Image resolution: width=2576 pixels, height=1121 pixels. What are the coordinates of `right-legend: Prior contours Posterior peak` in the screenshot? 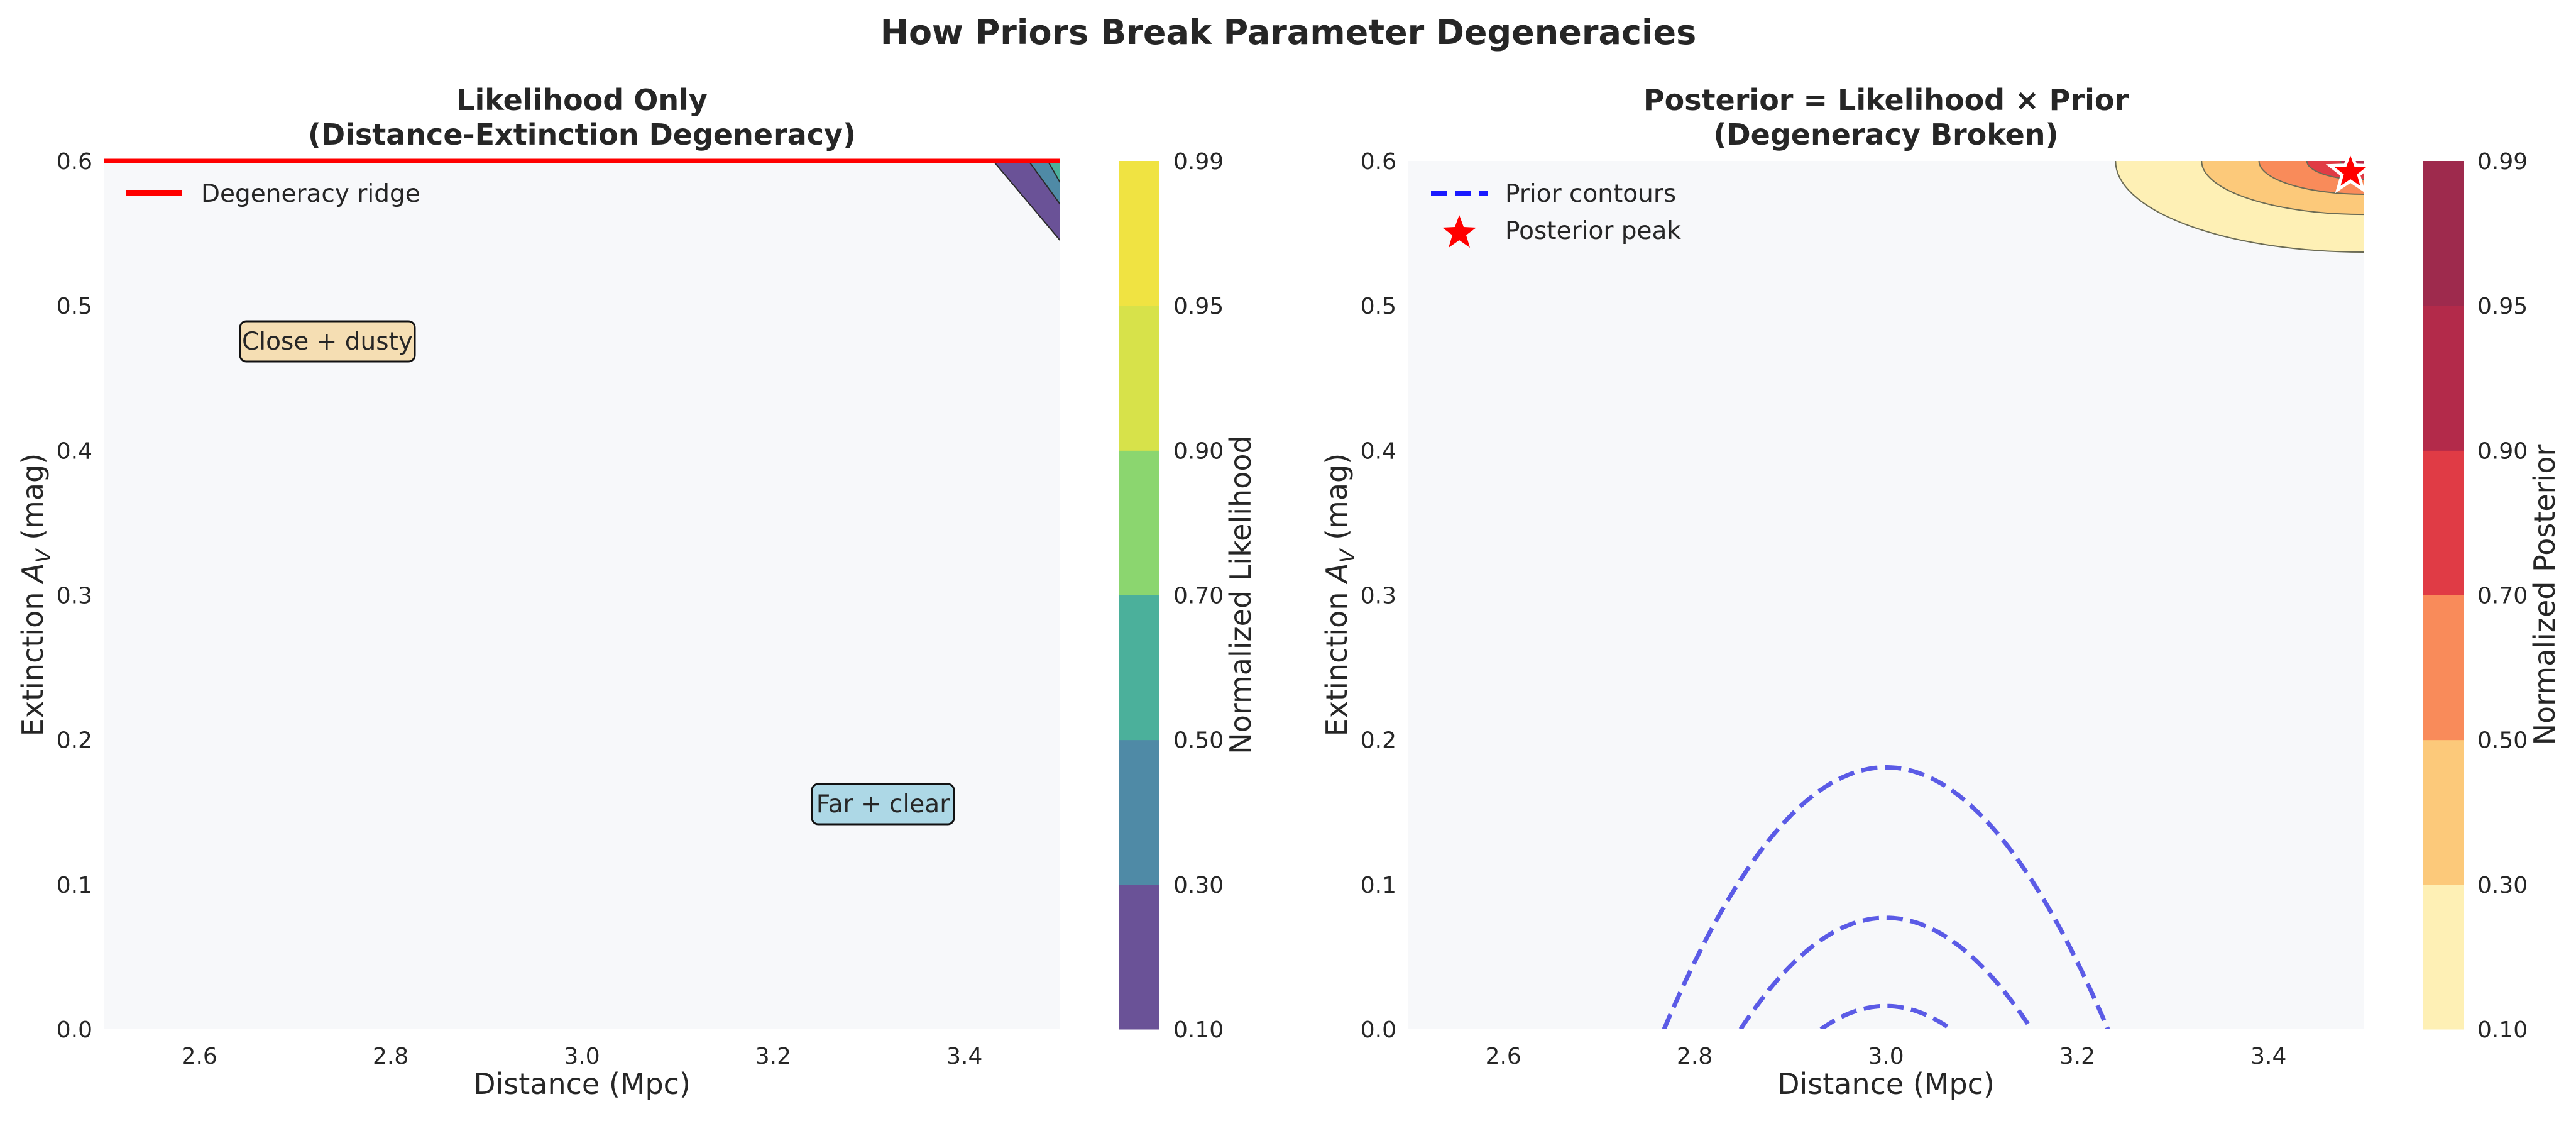 It's located at (1556, 214).